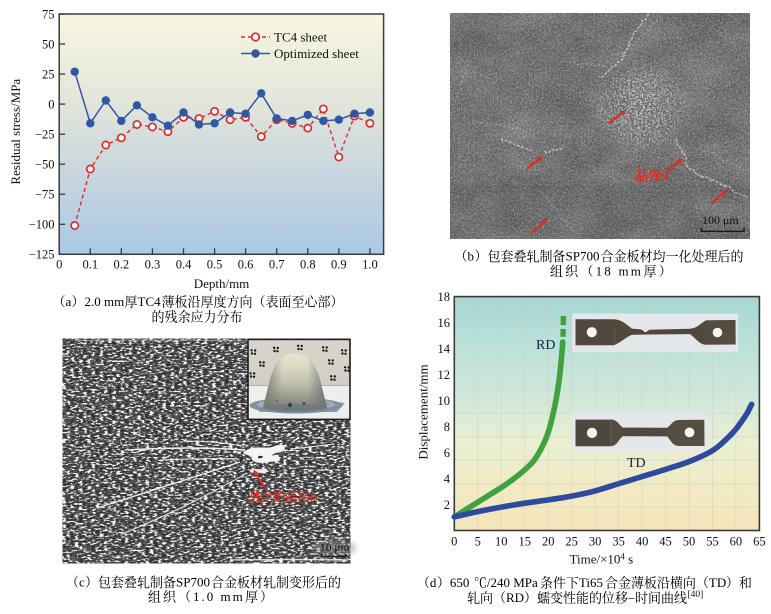  I want to click on svg-text: 0.7, so click(277, 265).